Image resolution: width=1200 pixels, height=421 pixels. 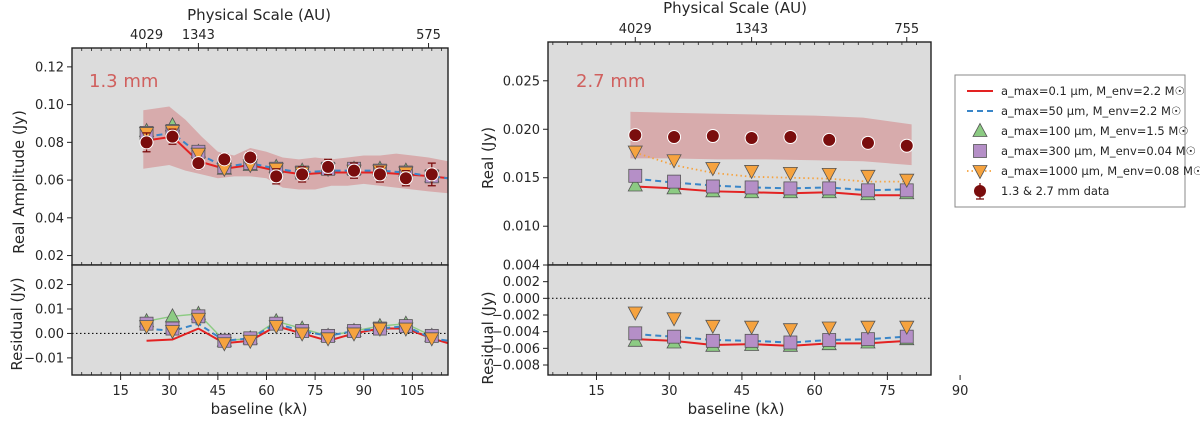 I want to click on right-top-tick-label: 1343, so click(x=751, y=29).